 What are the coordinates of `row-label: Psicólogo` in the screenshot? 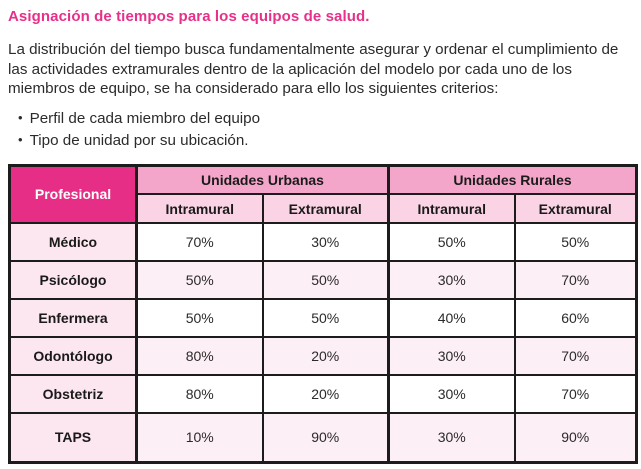 It's located at (73, 280).